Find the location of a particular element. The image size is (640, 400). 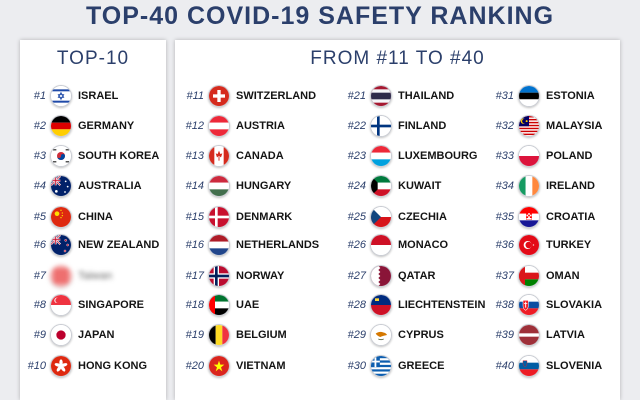

ranking-row: #24 KUWAIT is located at coordinates (390, 186).